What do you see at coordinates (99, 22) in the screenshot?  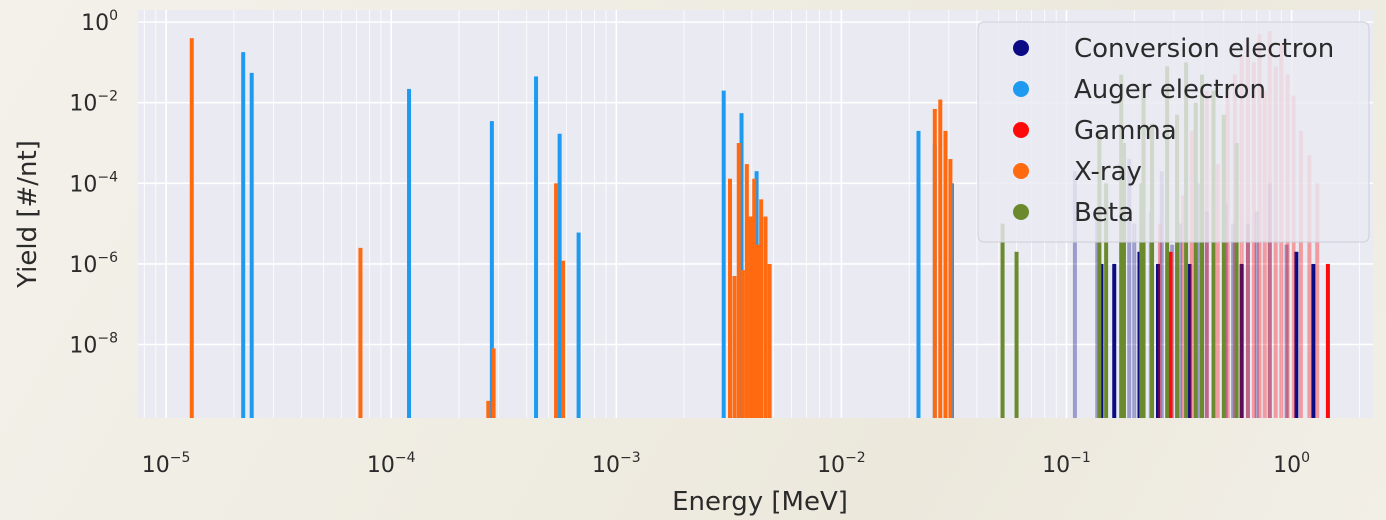 I see `y-tick-label: 10⁰` at bounding box center [99, 22].